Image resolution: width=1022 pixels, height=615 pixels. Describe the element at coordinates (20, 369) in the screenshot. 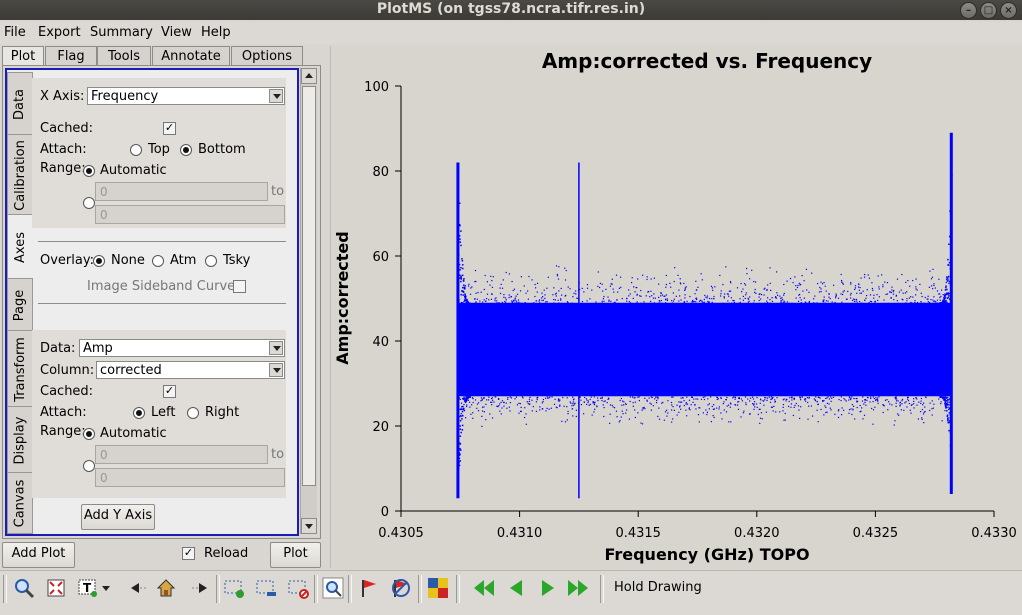

I see `side-tab-transform: Transform` at that location.